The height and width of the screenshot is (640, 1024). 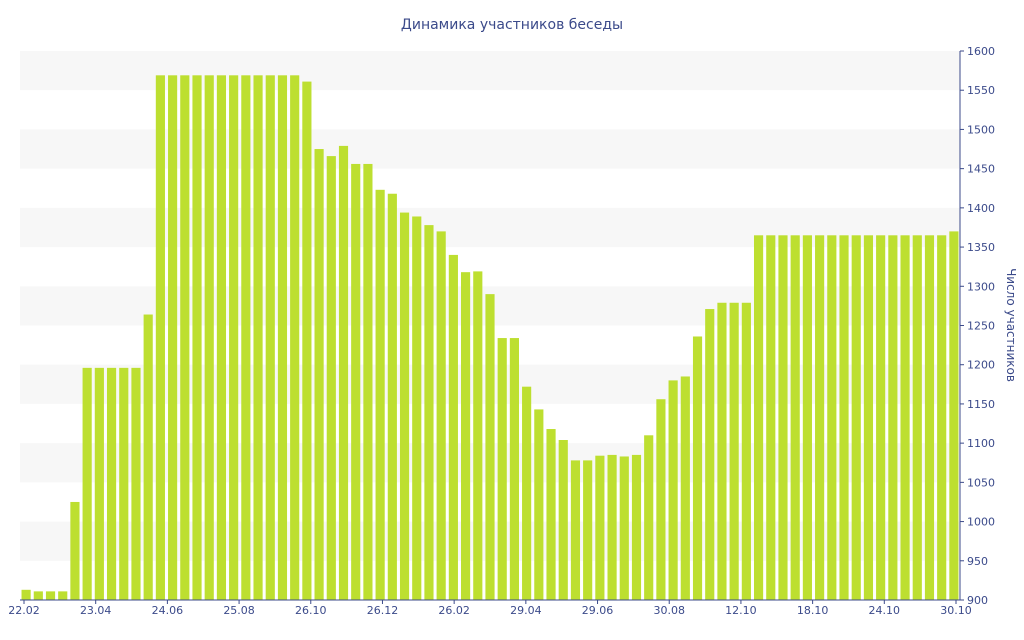 I want to click on y-tick-label: 1100, so click(x=981, y=443).